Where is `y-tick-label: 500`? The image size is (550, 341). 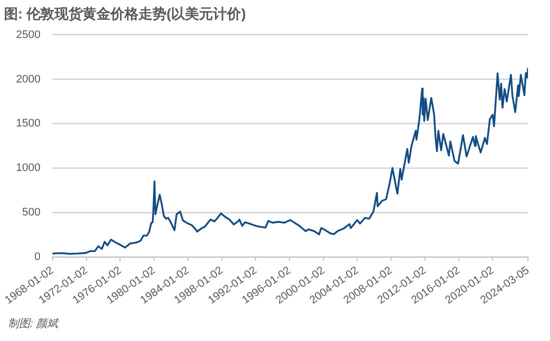 y-tick-label: 500 is located at coordinates (31, 212).